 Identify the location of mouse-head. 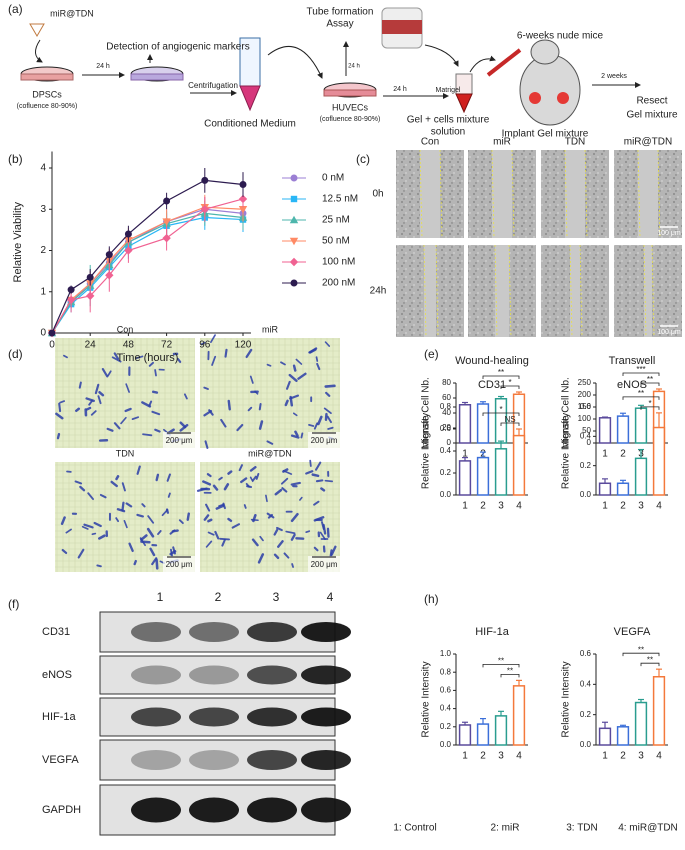
(545, 52).